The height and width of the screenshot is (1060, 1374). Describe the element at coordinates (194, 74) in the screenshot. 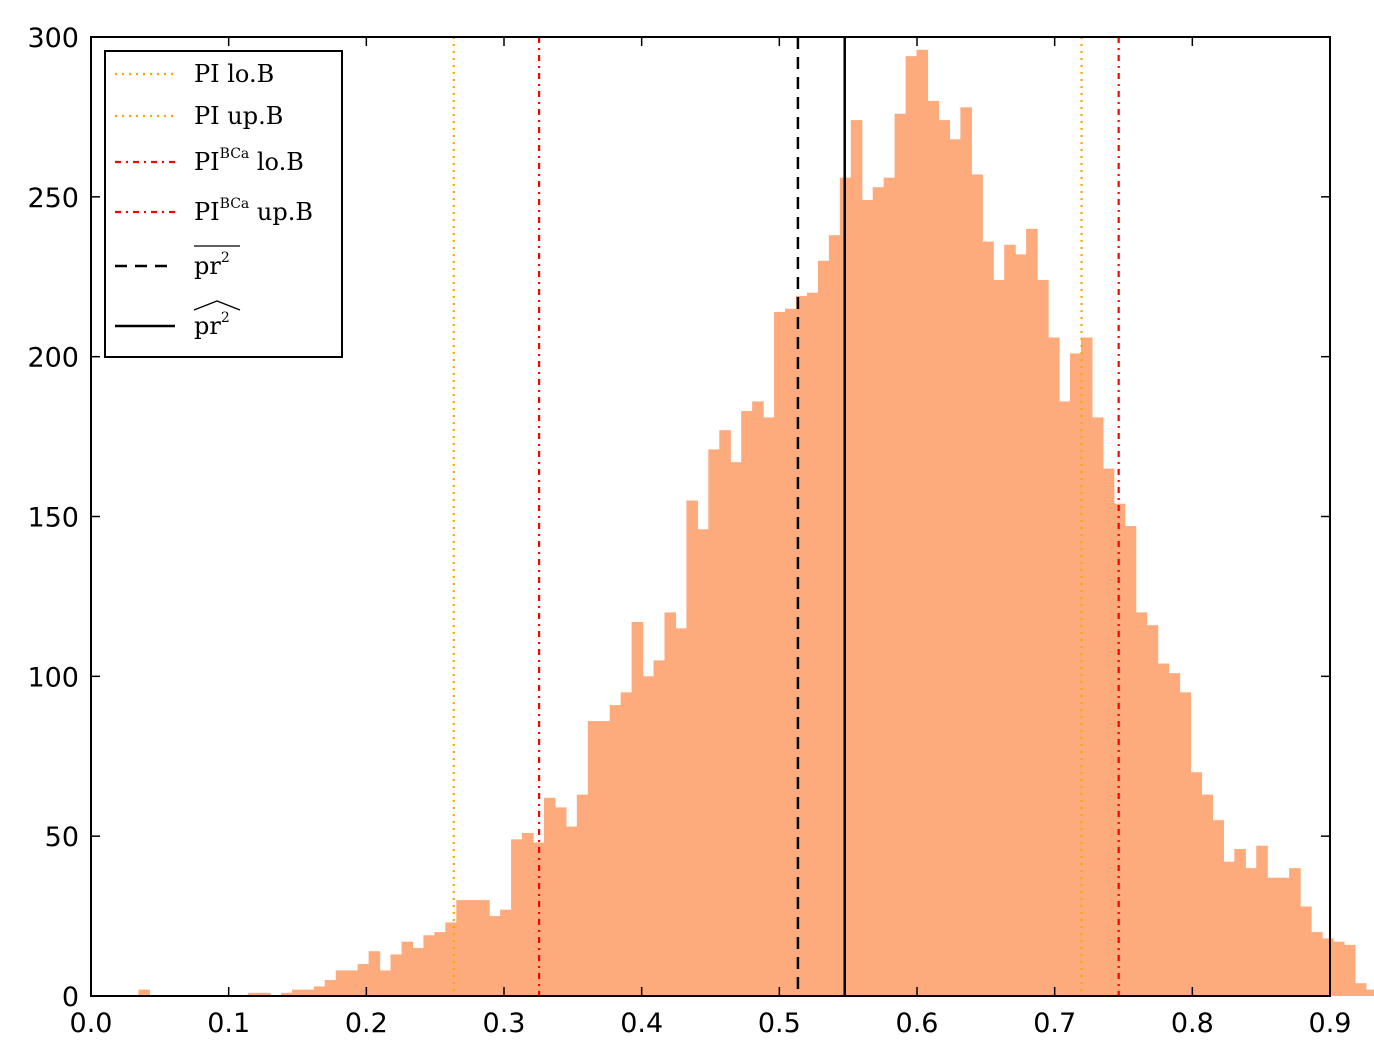

I see `legend-item: PI lo.B` at that location.